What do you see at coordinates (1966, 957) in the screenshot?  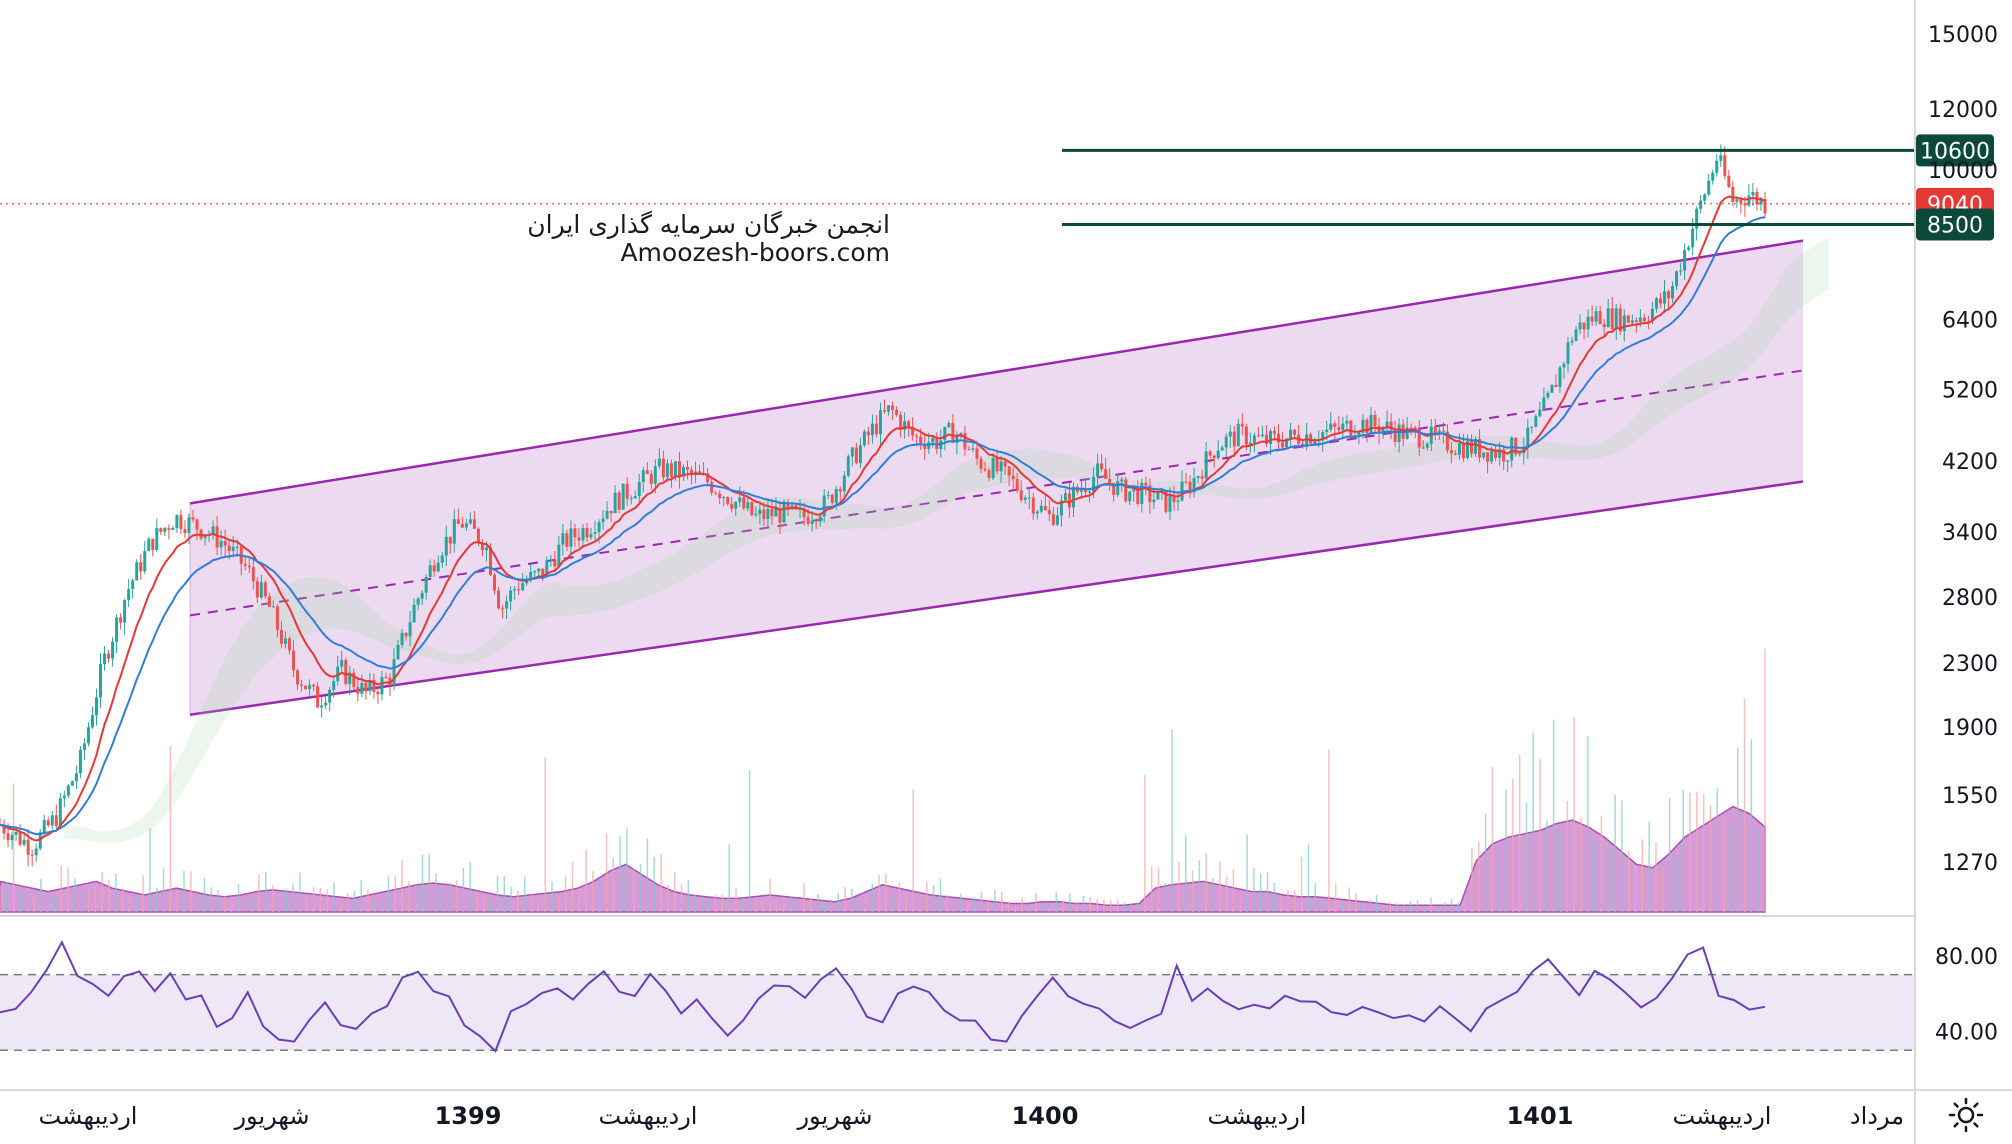 I see `rsi-tick-label: 80.00` at bounding box center [1966, 957].